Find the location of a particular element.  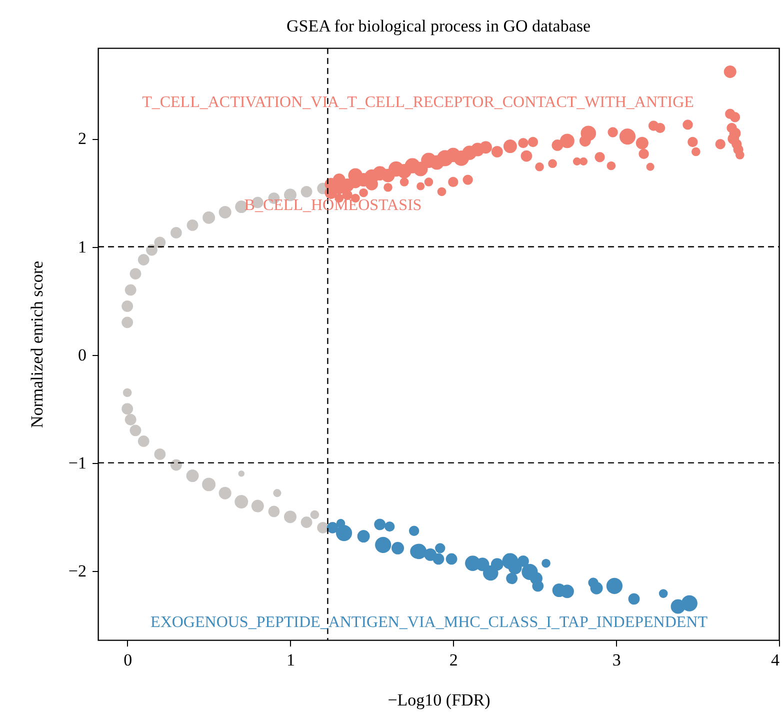

x-tick-label: 1 is located at coordinates (290, 660).